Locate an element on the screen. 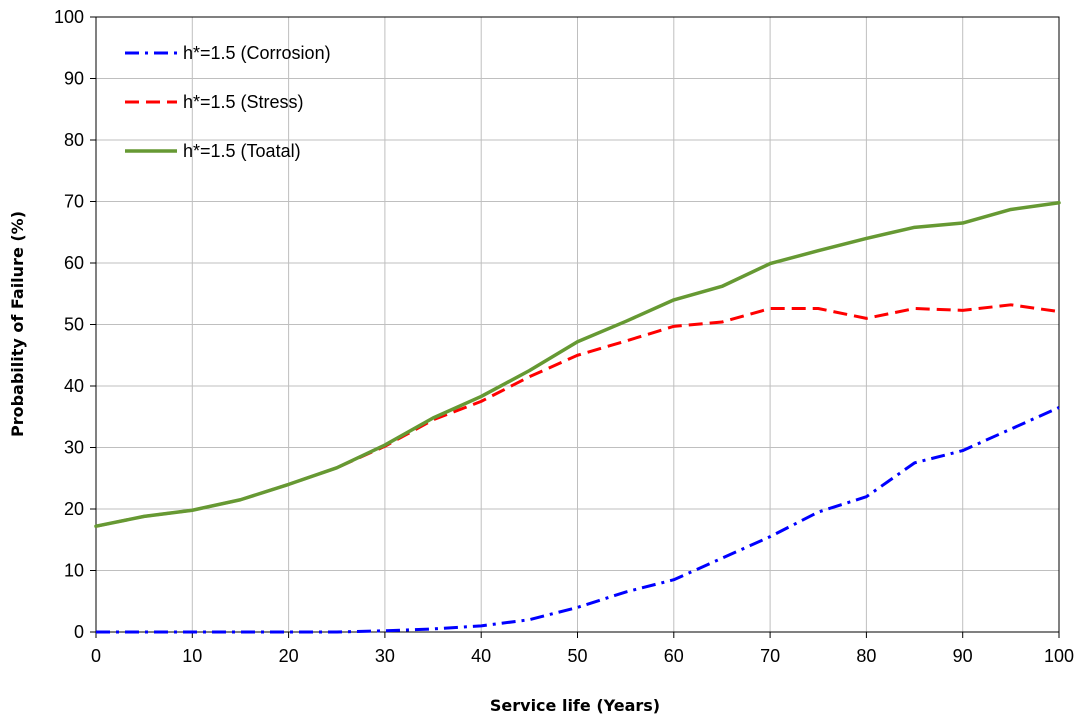 This screenshot has height=722, width=1086. x-tick-label: 90 is located at coordinates (963, 656).